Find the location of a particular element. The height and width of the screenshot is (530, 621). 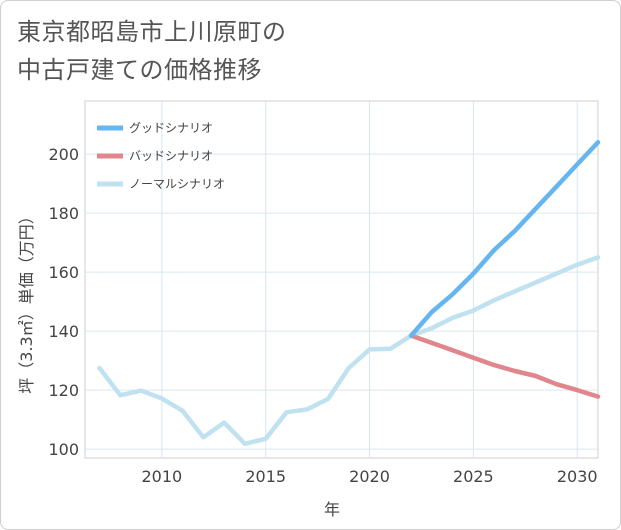

chart-title-line-1: 東京都昭島市上川原町の is located at coordinates (152, 32).